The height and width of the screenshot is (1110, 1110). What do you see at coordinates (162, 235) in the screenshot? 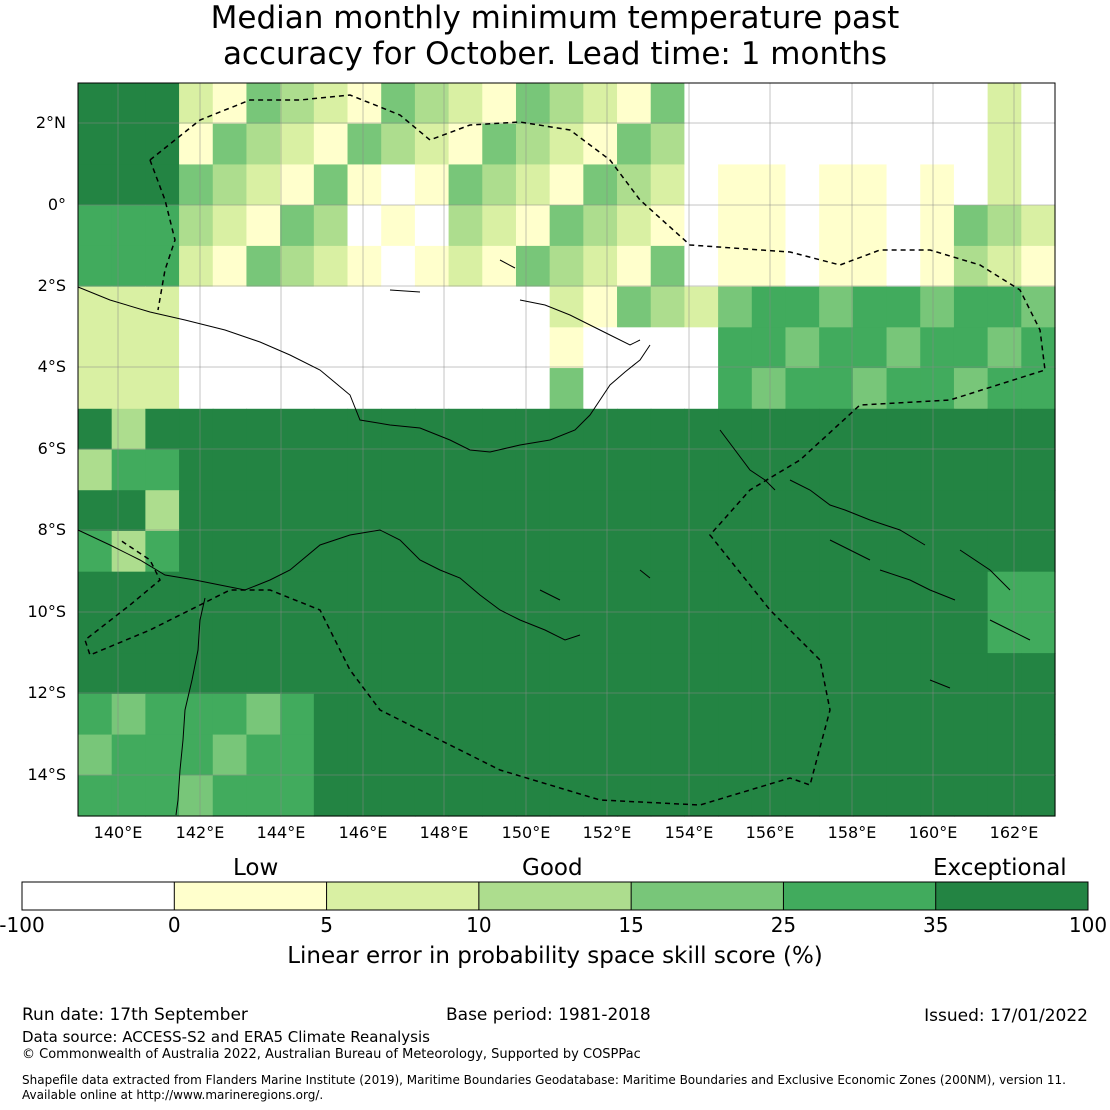
I see `indonesia-eez-boundary` at bounding box center [162, 235].